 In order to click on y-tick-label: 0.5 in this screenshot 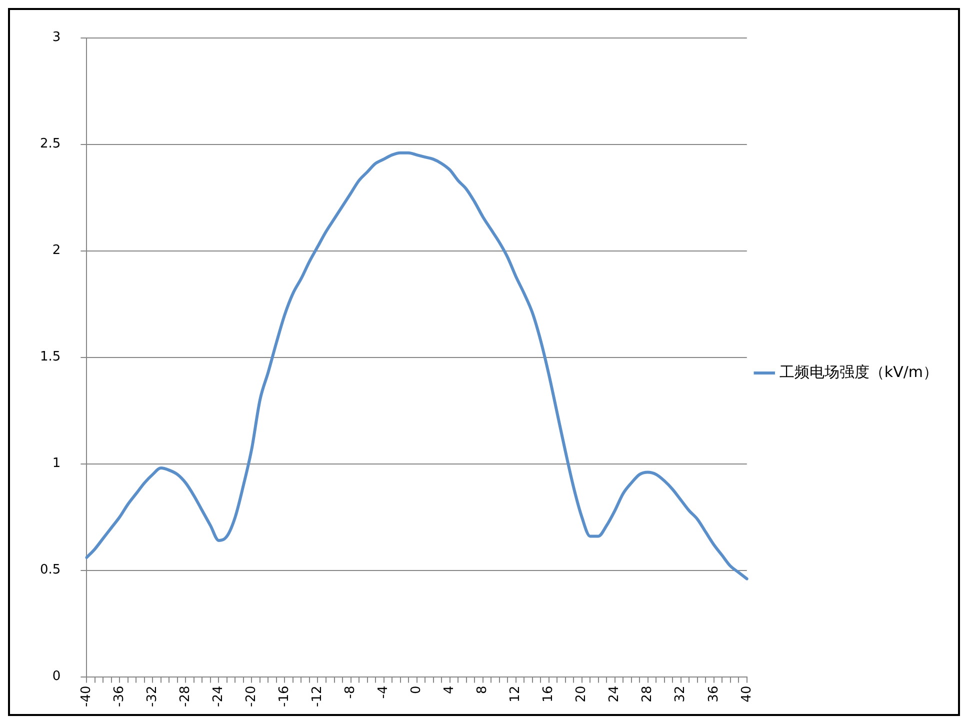, I will do `click(50, 570)`.